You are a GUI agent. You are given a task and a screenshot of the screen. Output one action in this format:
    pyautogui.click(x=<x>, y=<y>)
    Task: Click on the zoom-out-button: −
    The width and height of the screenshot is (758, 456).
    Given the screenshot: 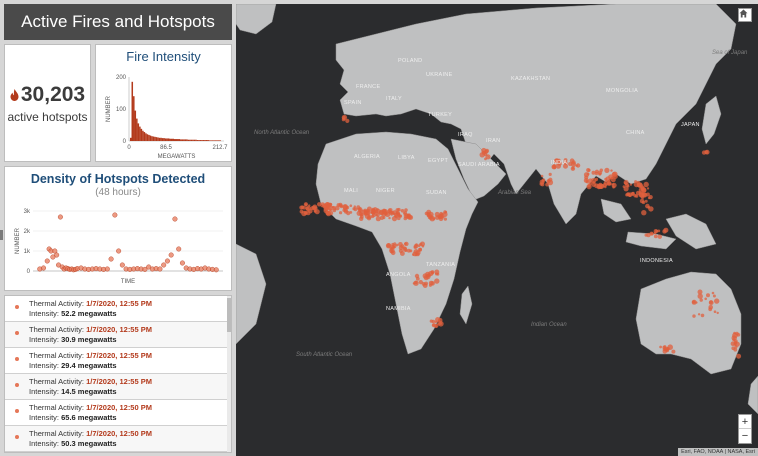 What is the action you would take?
    pyautogui.click(x=745, y=436)
    